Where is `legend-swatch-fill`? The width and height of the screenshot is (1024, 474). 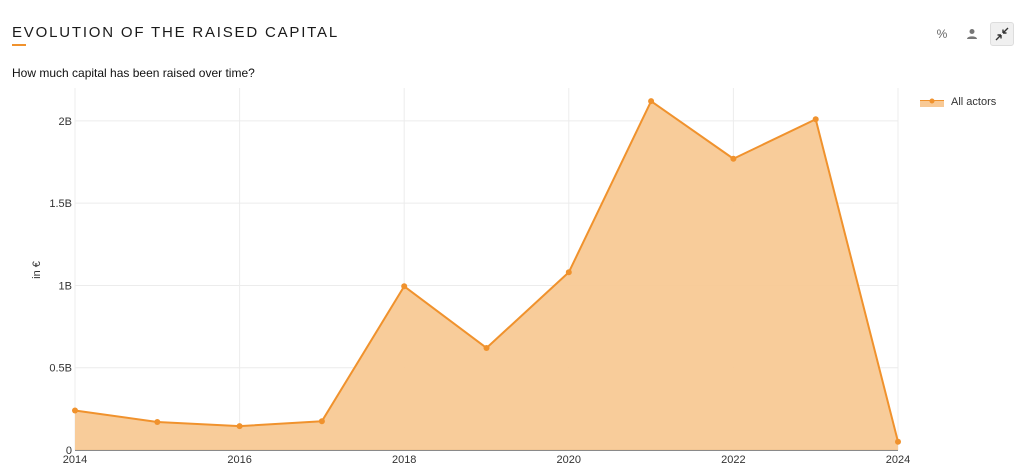 legend-swatch-fill is located at coordinates (932, 104).